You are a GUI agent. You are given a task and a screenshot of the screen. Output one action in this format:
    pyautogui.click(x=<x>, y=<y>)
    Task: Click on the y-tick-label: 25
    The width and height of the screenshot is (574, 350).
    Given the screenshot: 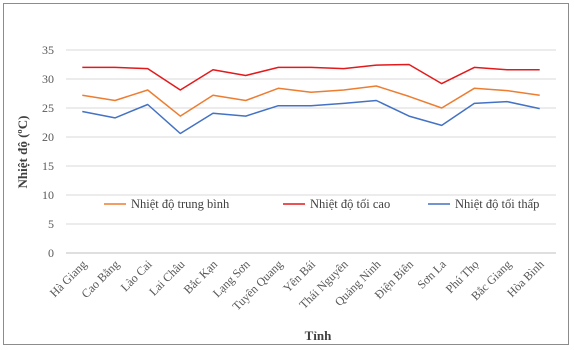 What is the action you would take?
    pyautogui.click(x=48, y=108)
    